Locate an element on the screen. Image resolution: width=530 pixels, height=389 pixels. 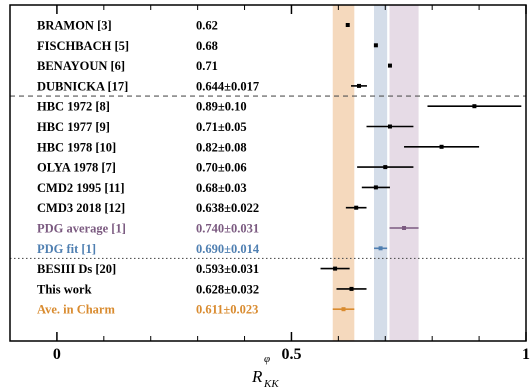
entry-value: 0.89±0.10 is located at coordinates (221, 107).